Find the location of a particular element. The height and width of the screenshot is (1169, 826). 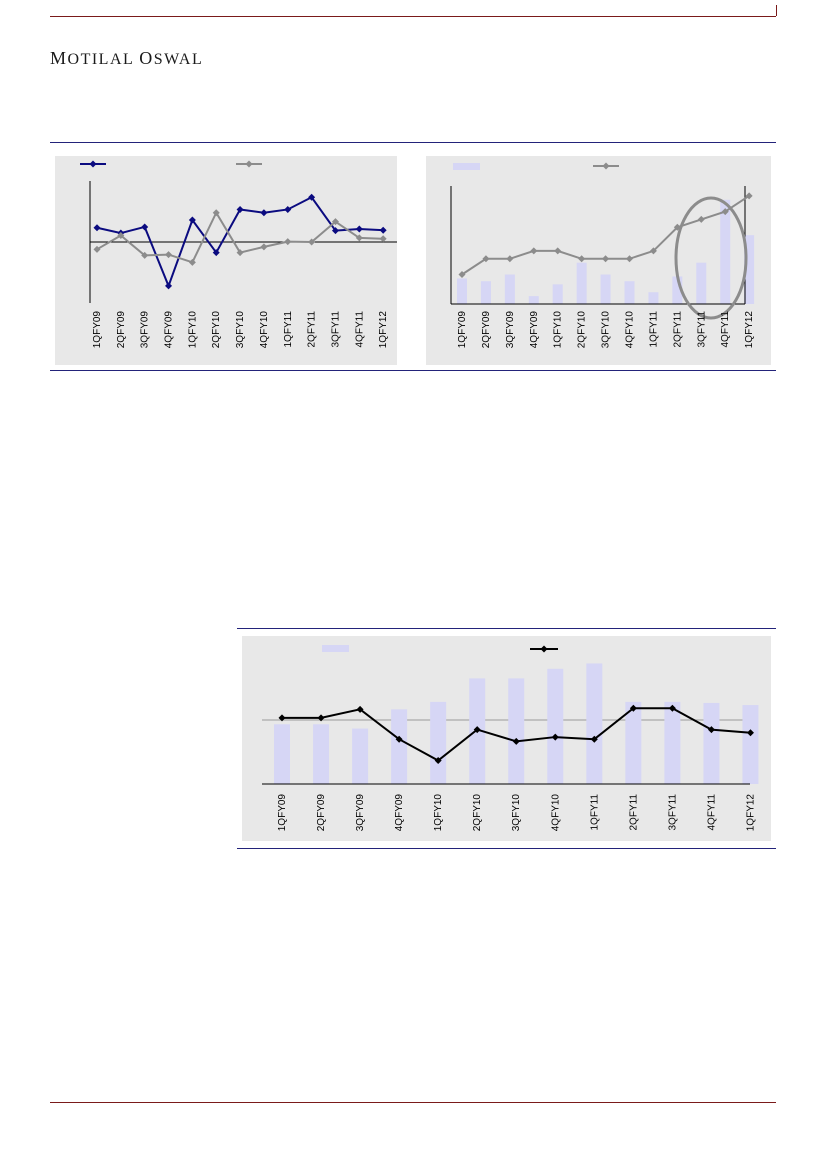

chart_data.1-xtick-label: 4QFY11 is located at coordinates (725, 329).